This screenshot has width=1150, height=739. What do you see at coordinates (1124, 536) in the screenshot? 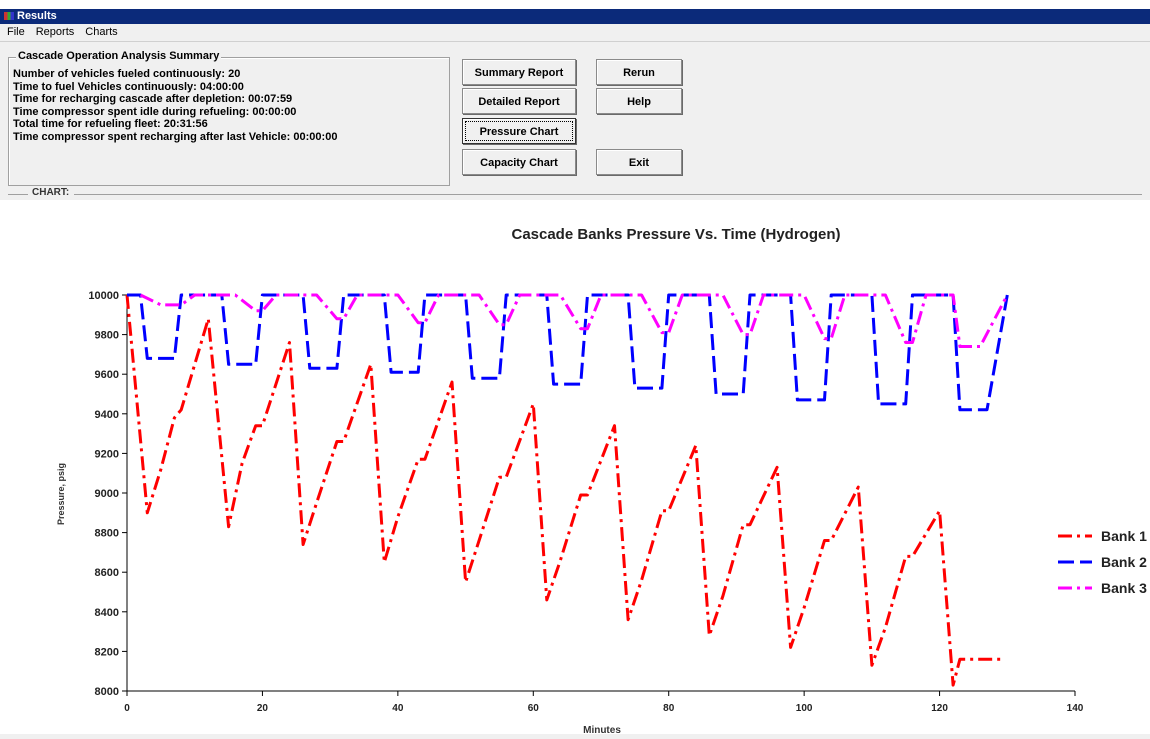
I see `legend-label: Bank 1` at bounding box center [1124, 536].